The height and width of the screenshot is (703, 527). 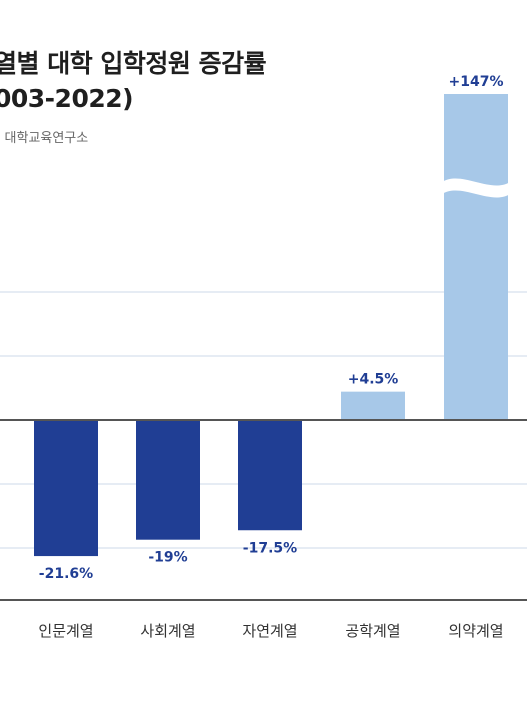 What do you see at coordinates (373, 380) in the screenshot?
I see `data-label-3: +4.5%` at bounding box center [373, 380].